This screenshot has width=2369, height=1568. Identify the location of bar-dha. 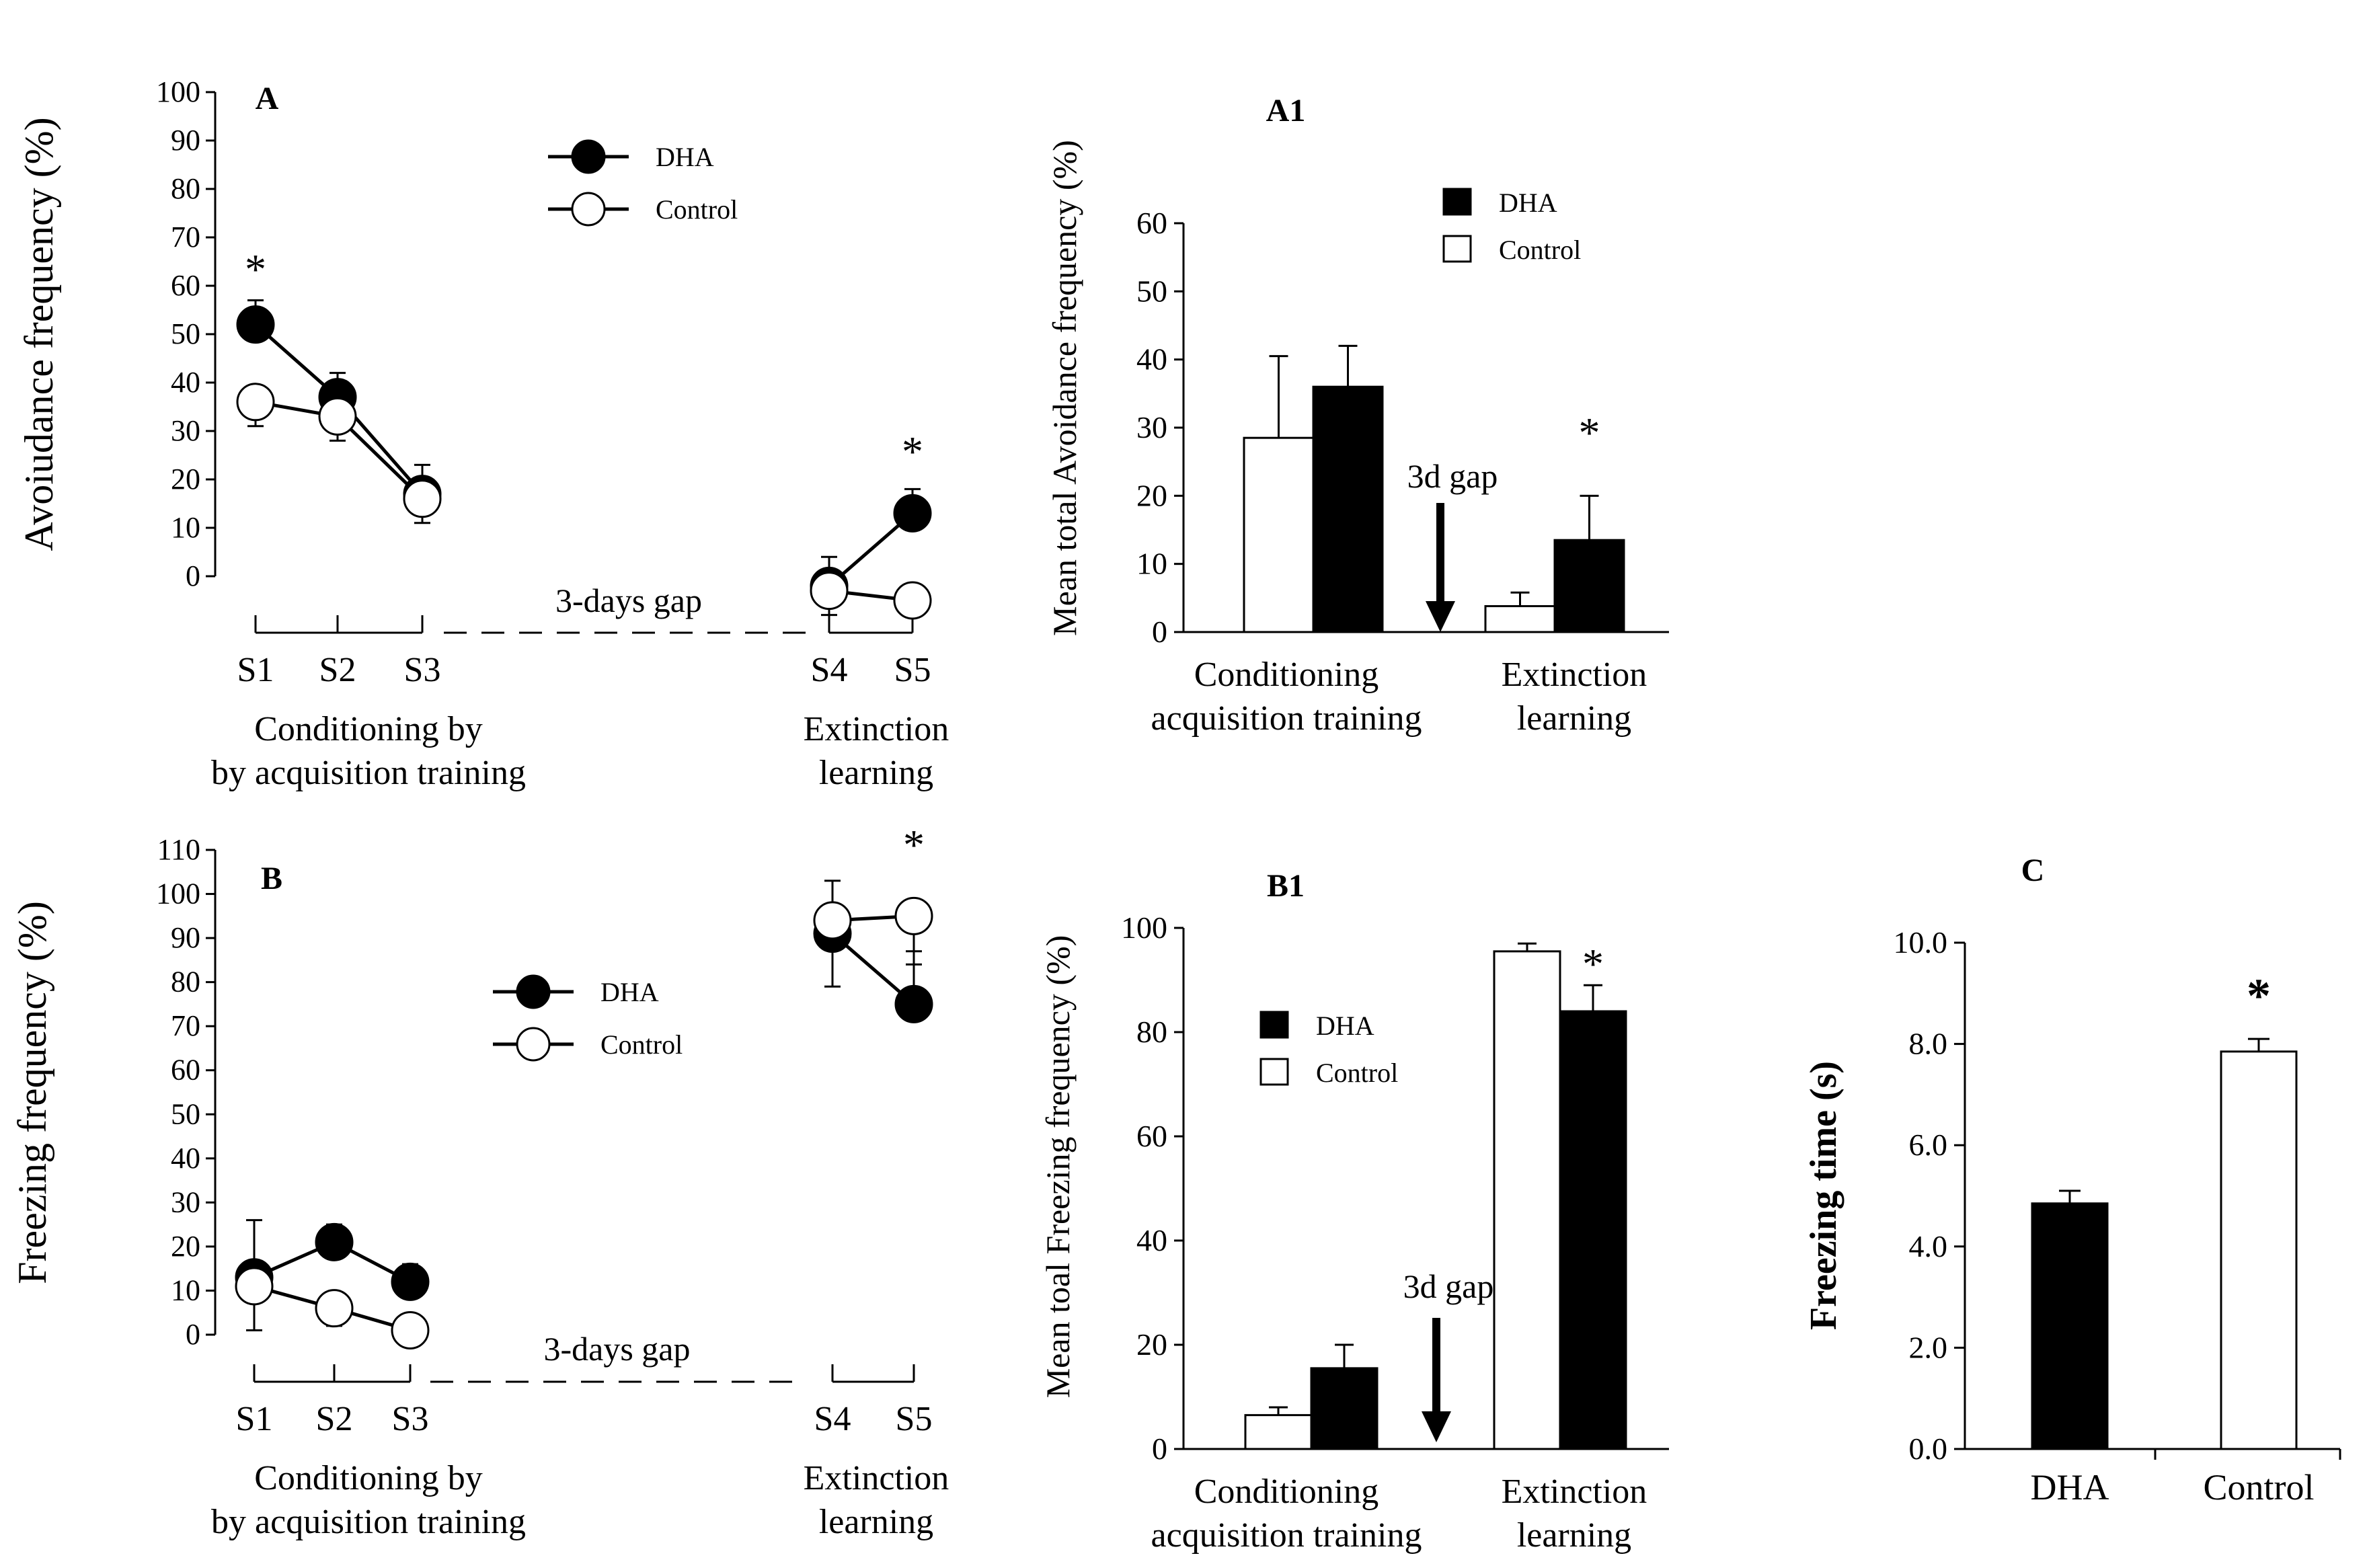
(2070, 1326).